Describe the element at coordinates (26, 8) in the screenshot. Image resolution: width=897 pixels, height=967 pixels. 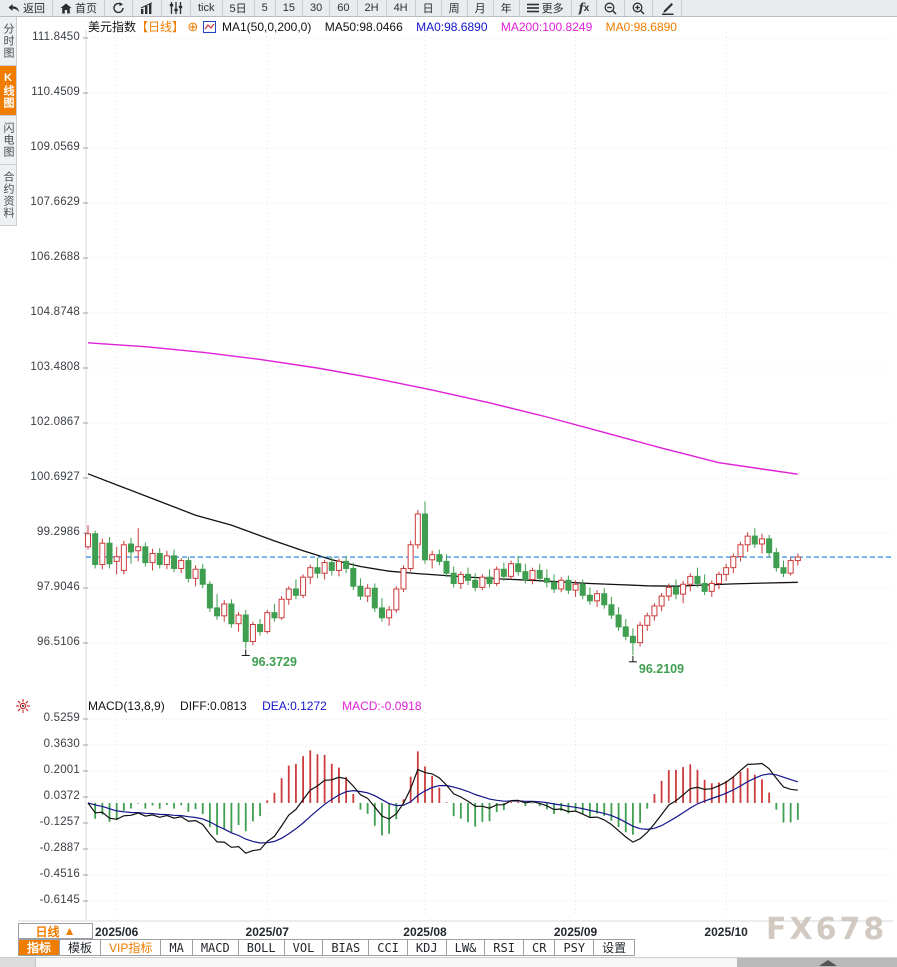
I see `back-button: 返回` at that location.